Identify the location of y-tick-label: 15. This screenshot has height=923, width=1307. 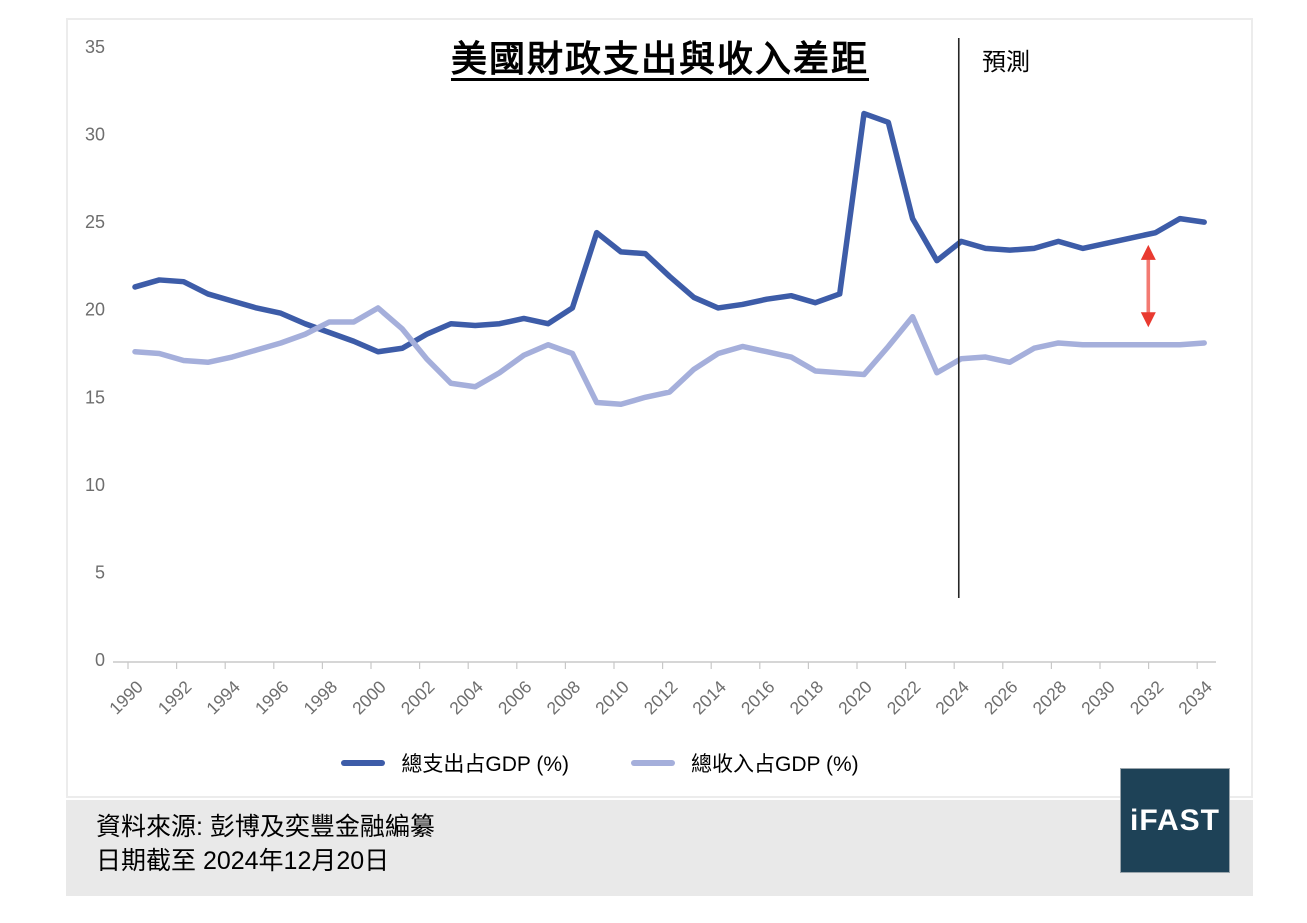
(95, 397).